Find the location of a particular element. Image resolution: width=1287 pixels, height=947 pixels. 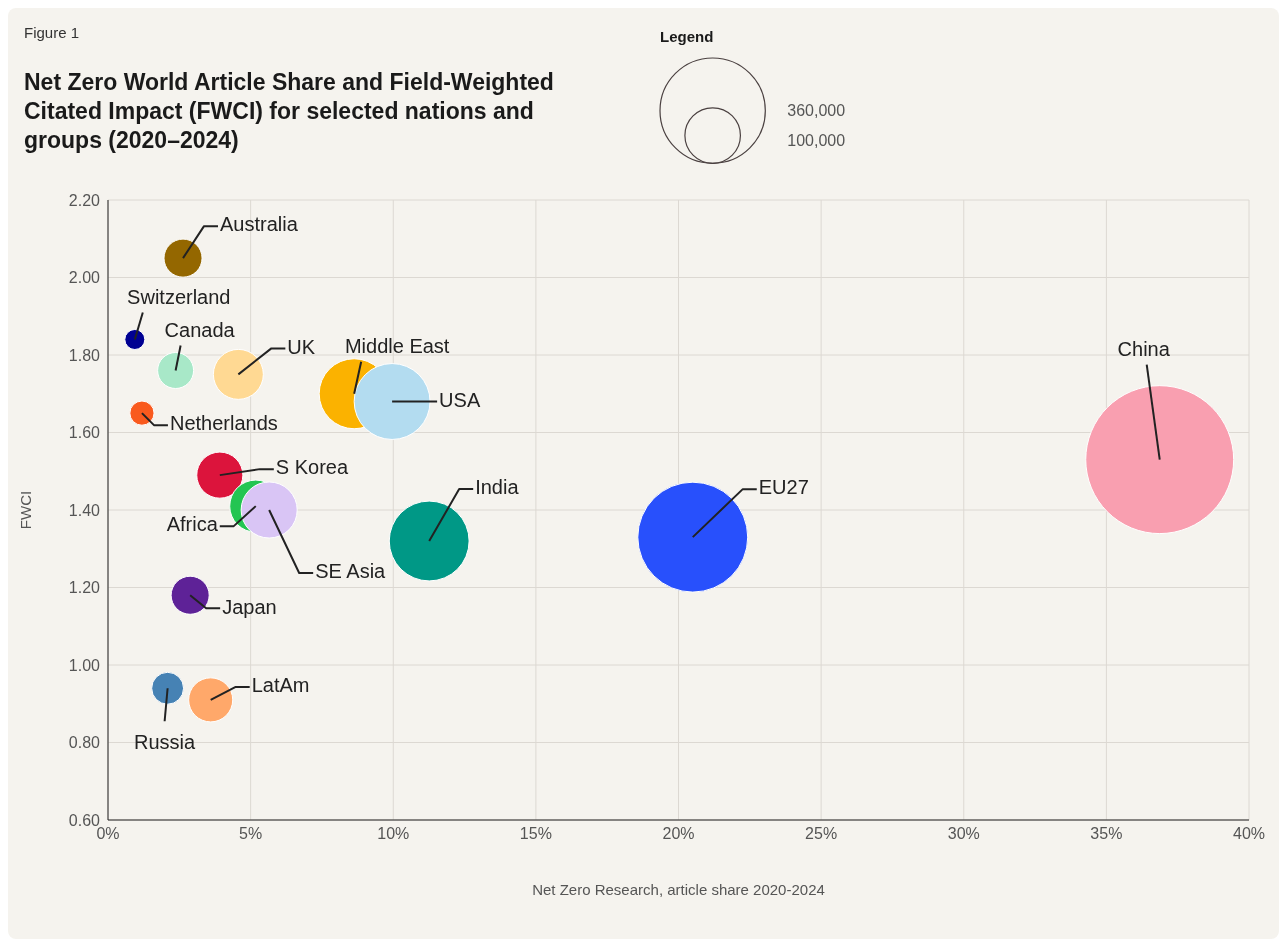

x-tick-label: 0% is located at coordinates (108, 834).